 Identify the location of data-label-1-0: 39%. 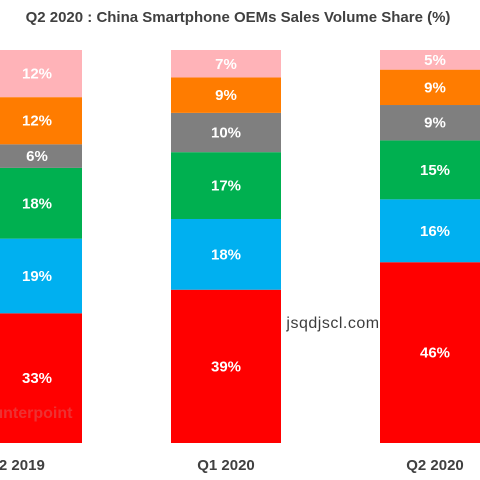
(226, 366).